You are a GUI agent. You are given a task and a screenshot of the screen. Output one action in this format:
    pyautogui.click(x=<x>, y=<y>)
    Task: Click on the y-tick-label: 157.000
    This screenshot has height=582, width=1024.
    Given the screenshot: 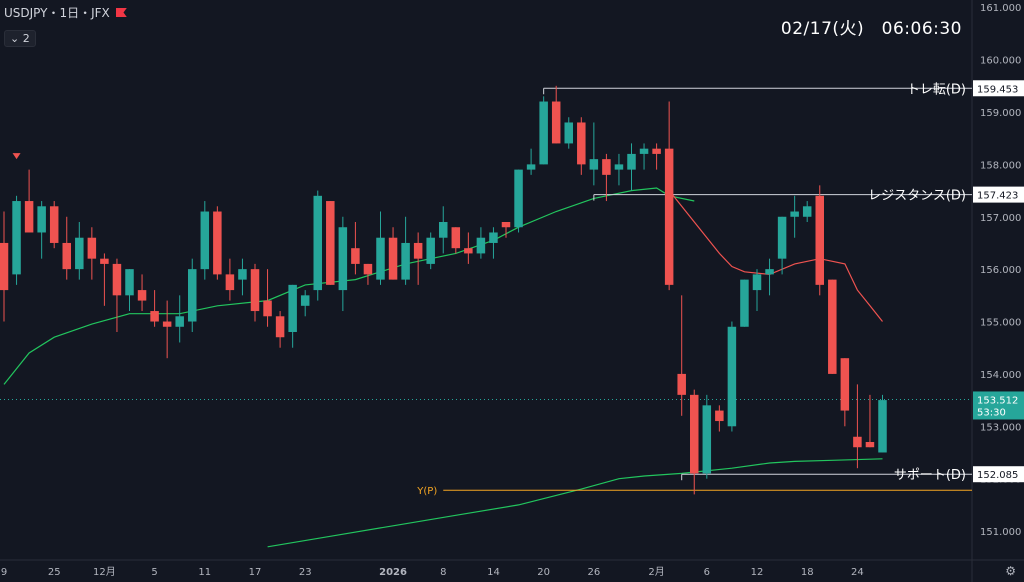 What is the action you would take?
    pyautogui.click(x=1000, y=218)
    